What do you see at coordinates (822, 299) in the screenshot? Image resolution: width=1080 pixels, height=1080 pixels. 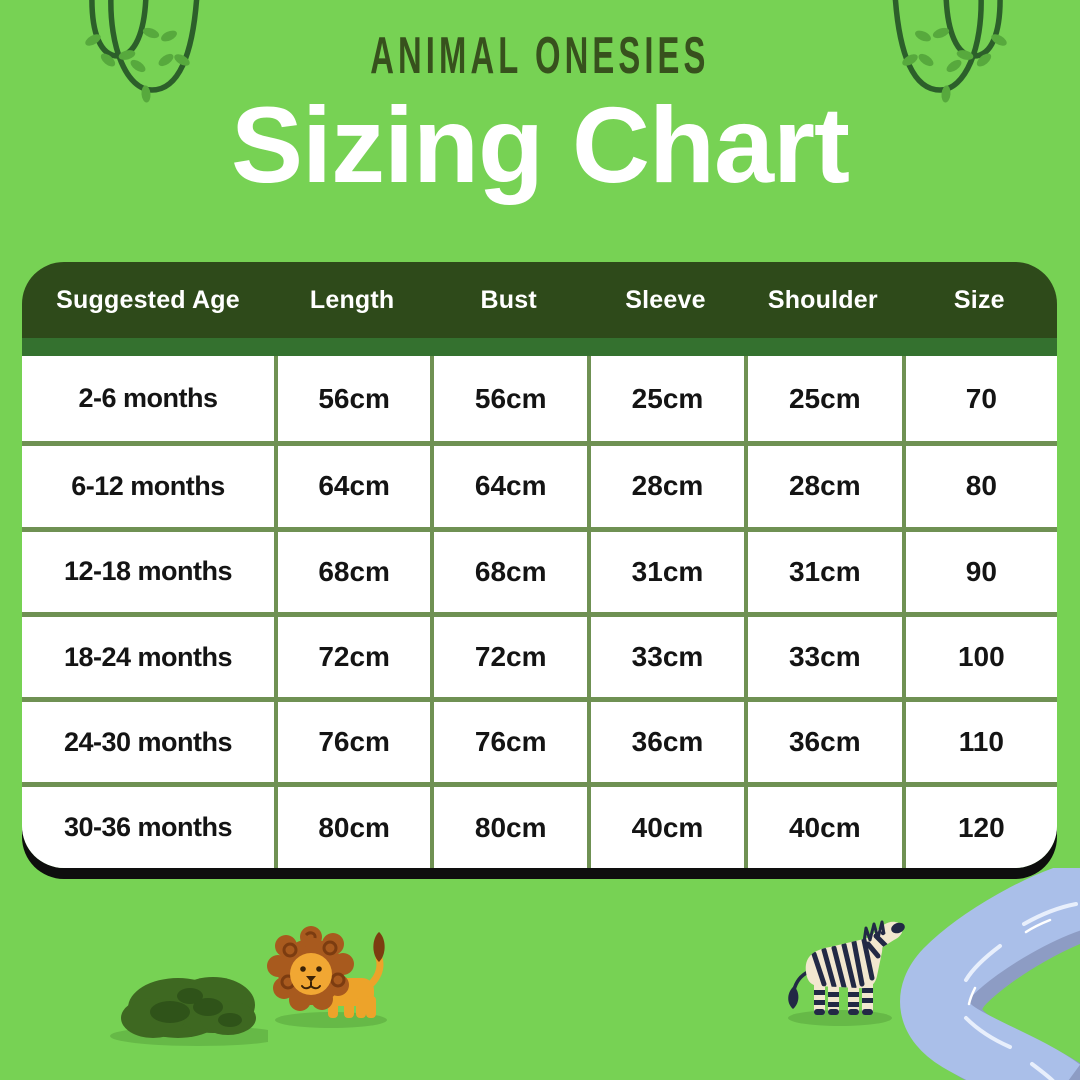 I see `column-header: Shoulder` at bounding box center [822, 299].